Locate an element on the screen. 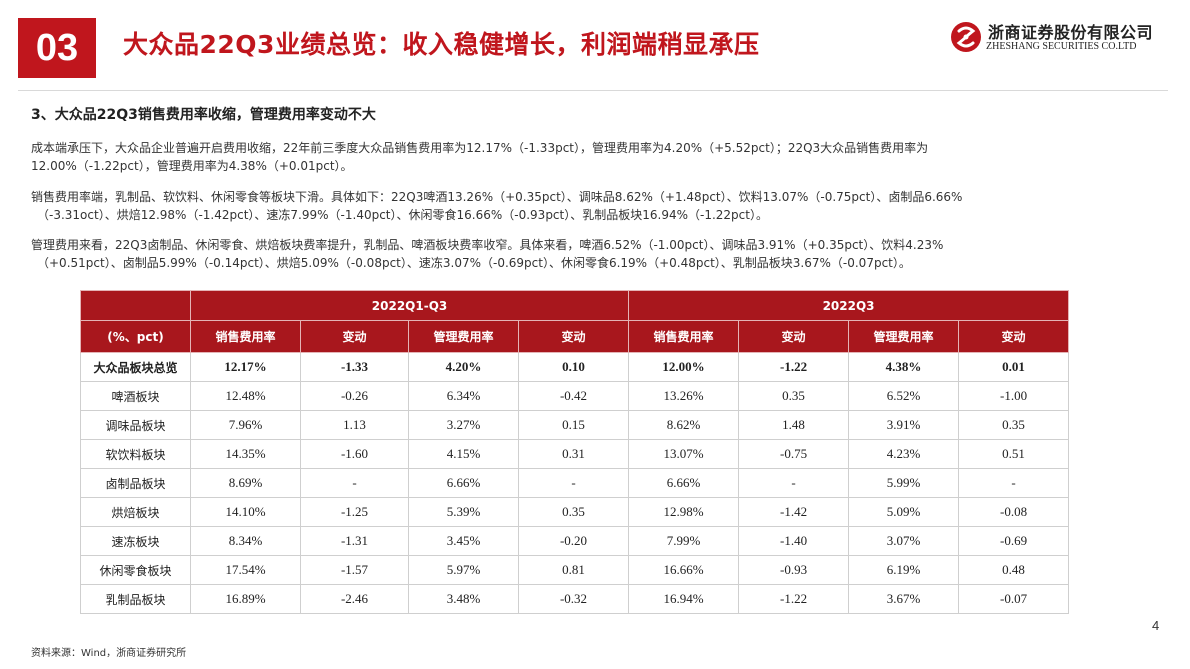 This screenshot has width=1190, height=669. table-cell: 3.27% is located at coordinates (463, 425).